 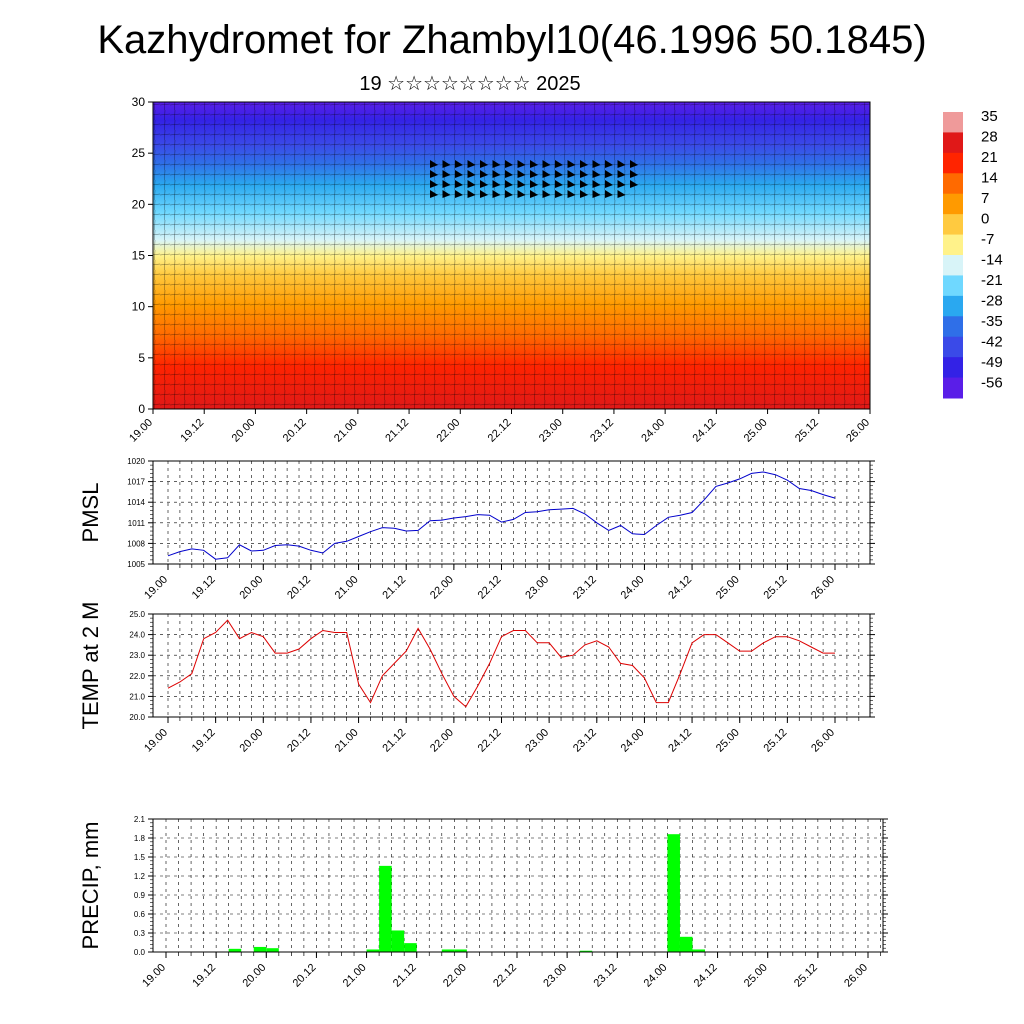 I want to click on xtick-label: 25.12, so click(x=776, y=588).